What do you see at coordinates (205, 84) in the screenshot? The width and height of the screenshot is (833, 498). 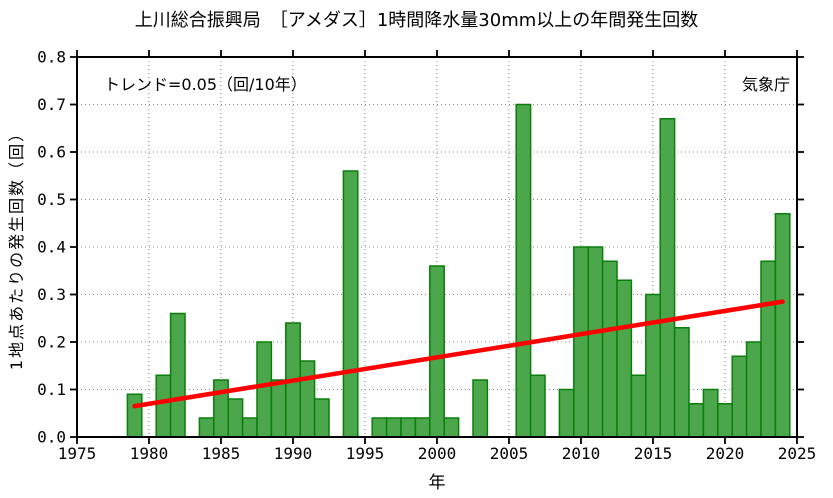 I see `trend-annotation: トレンド=0.05（回/10年）` at bounding box center [205, 84].